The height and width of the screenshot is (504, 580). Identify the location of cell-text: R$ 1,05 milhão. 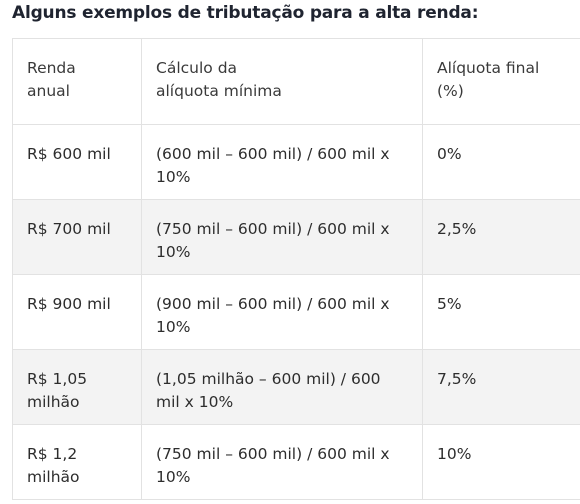
(57, 390).